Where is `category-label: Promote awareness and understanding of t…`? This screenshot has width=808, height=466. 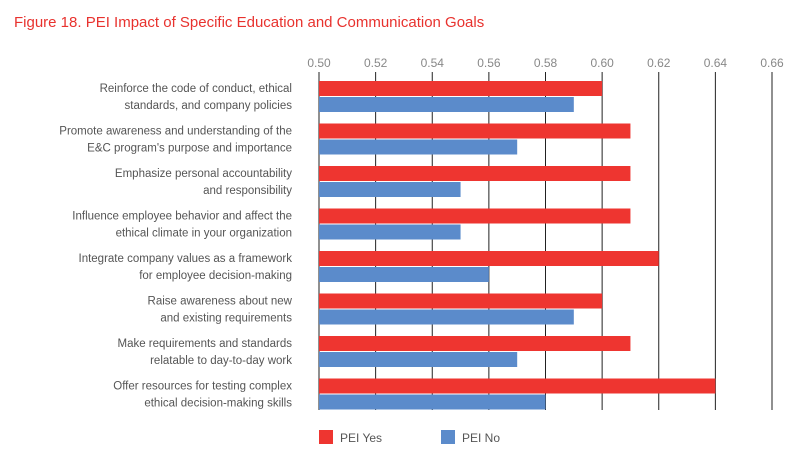
category-label: Promote awareness and understanding of t… is located at coordinates (175, 132).